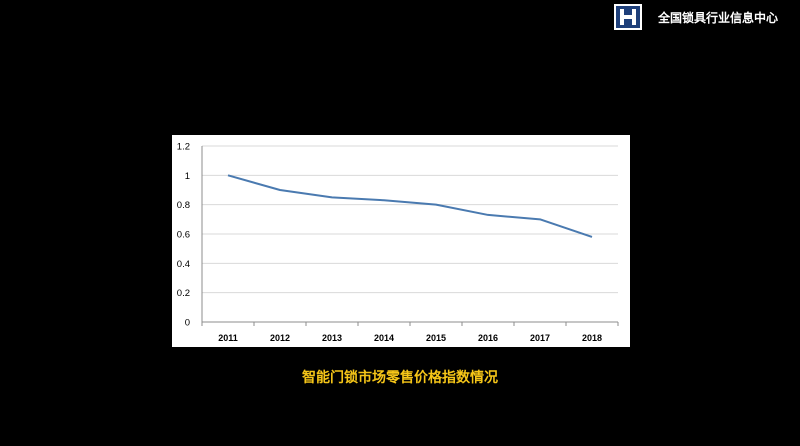 This screenshot has height=446, width=800. Describe the element at coordinates (436, 338) in the screenshot. I see `x-tick-label: 2015` at that location.